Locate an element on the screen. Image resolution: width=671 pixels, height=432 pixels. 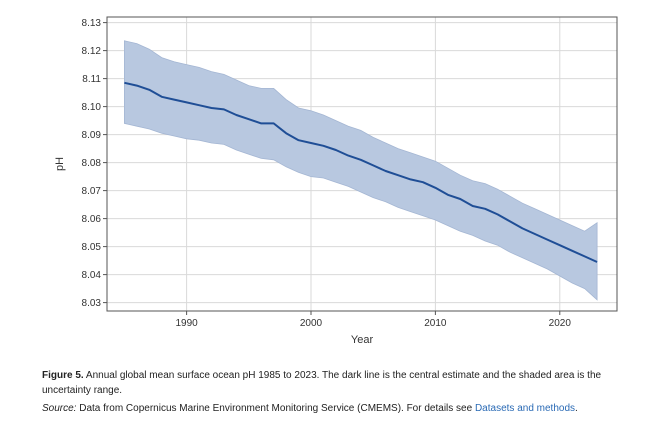
x-tick-label: 2010 is located at coordinates (435, 323).